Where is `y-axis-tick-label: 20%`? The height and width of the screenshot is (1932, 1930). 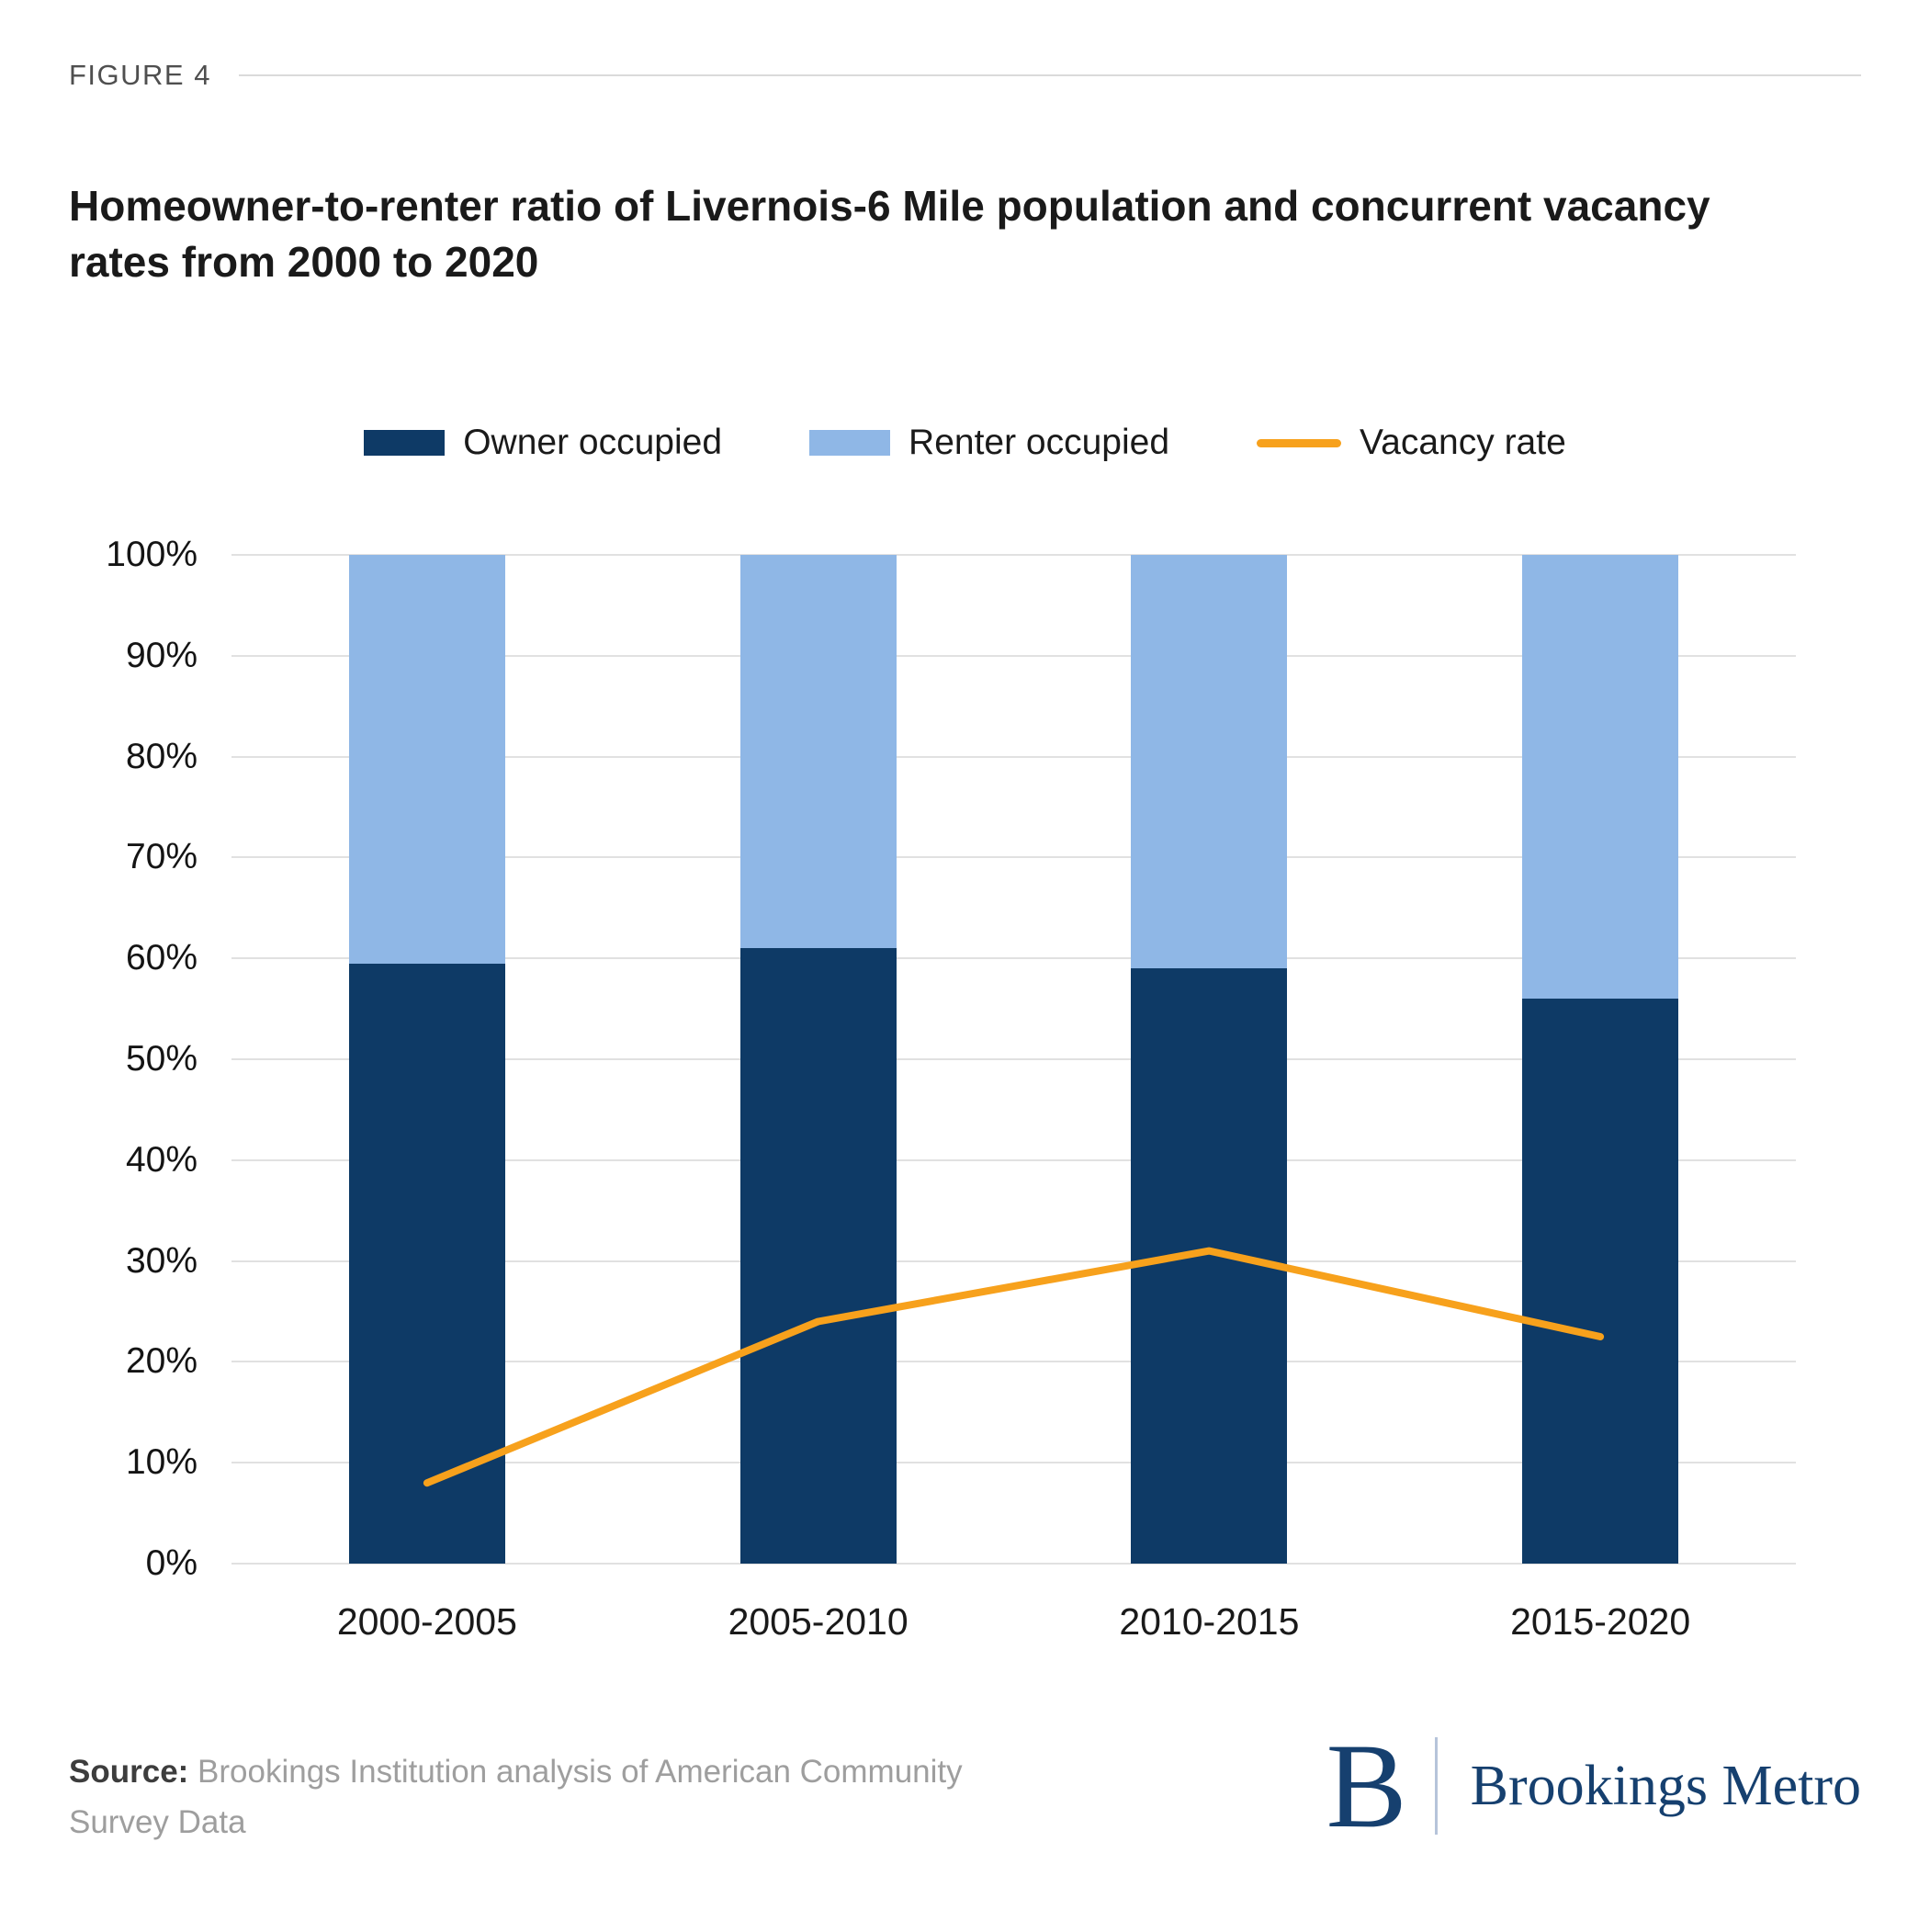
y-axis-tick-label: 20% is located at coordinates (161, 1361).